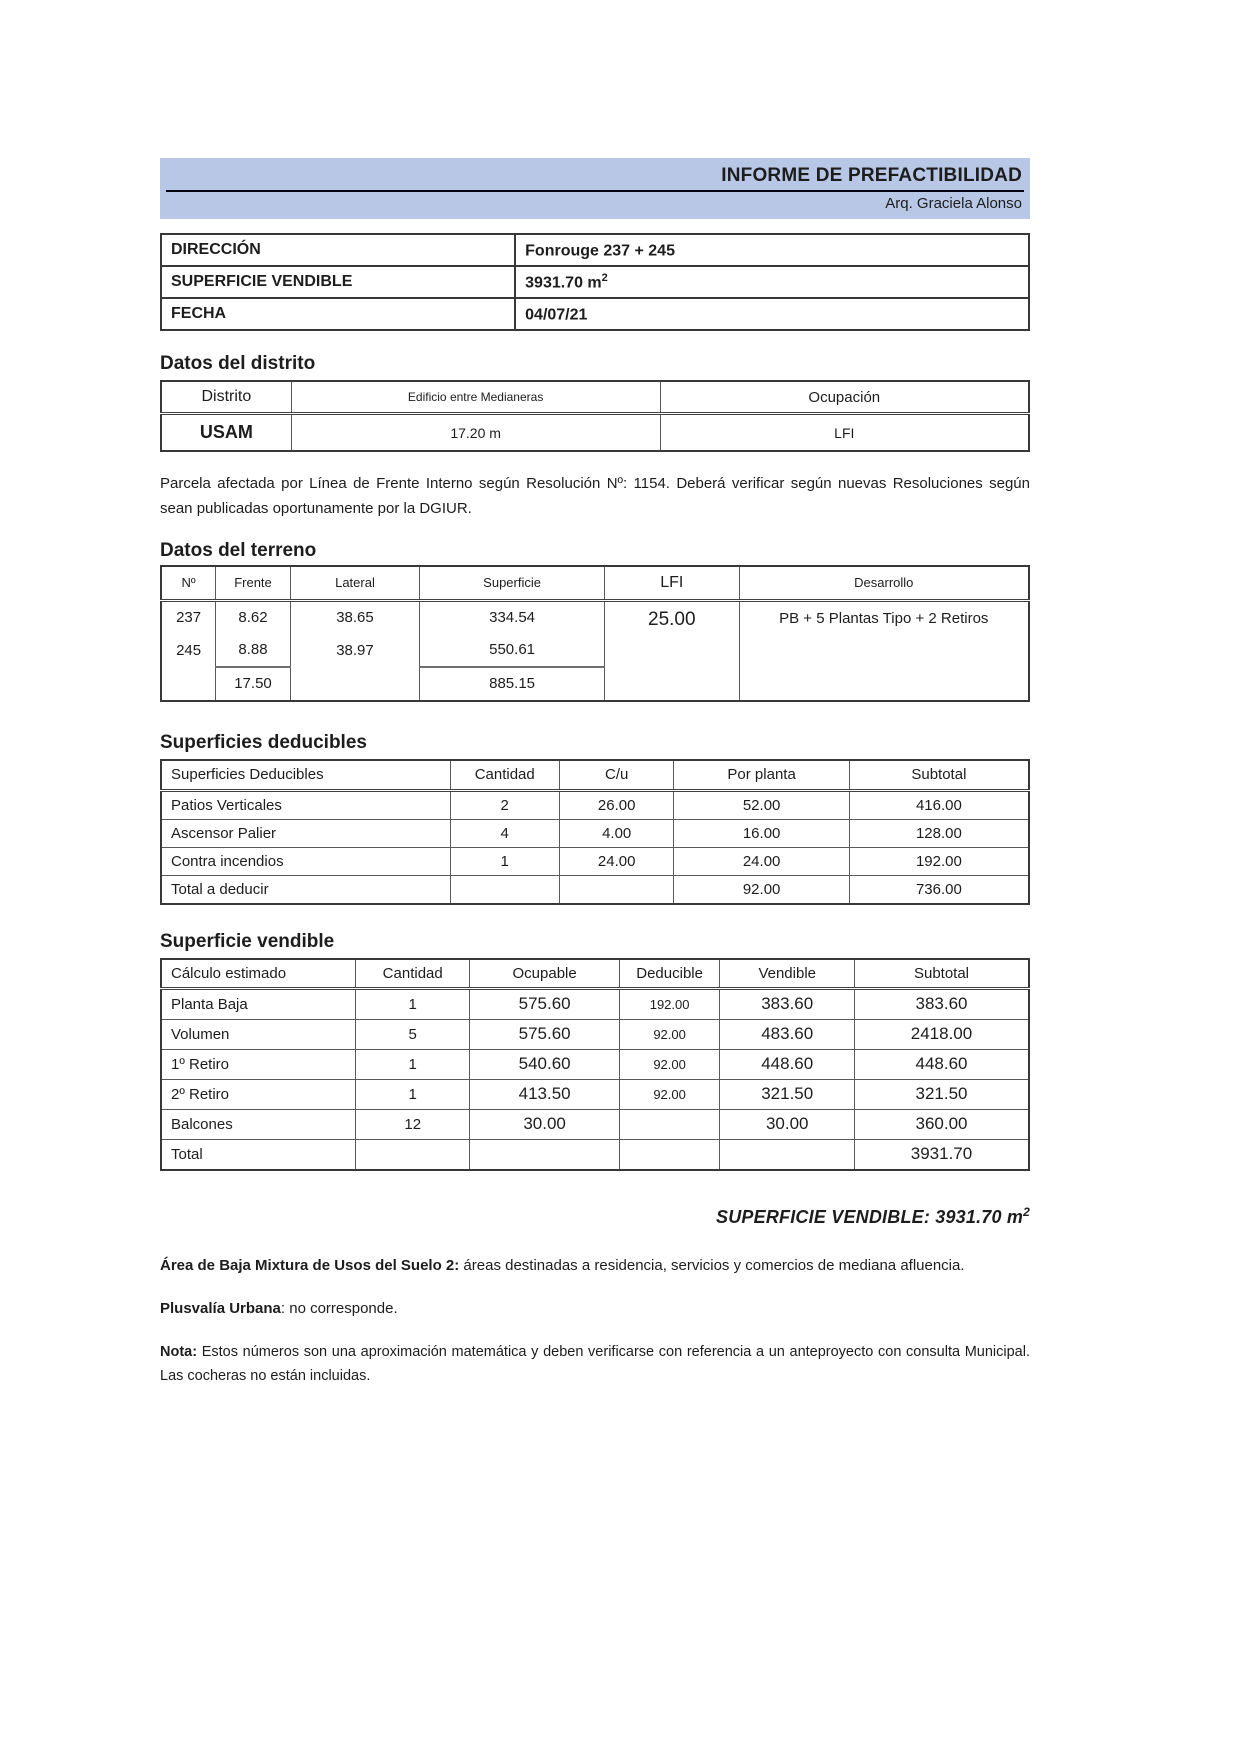  I want to click on info-value: Fonrouge 237 + 245, so click(772, 250).